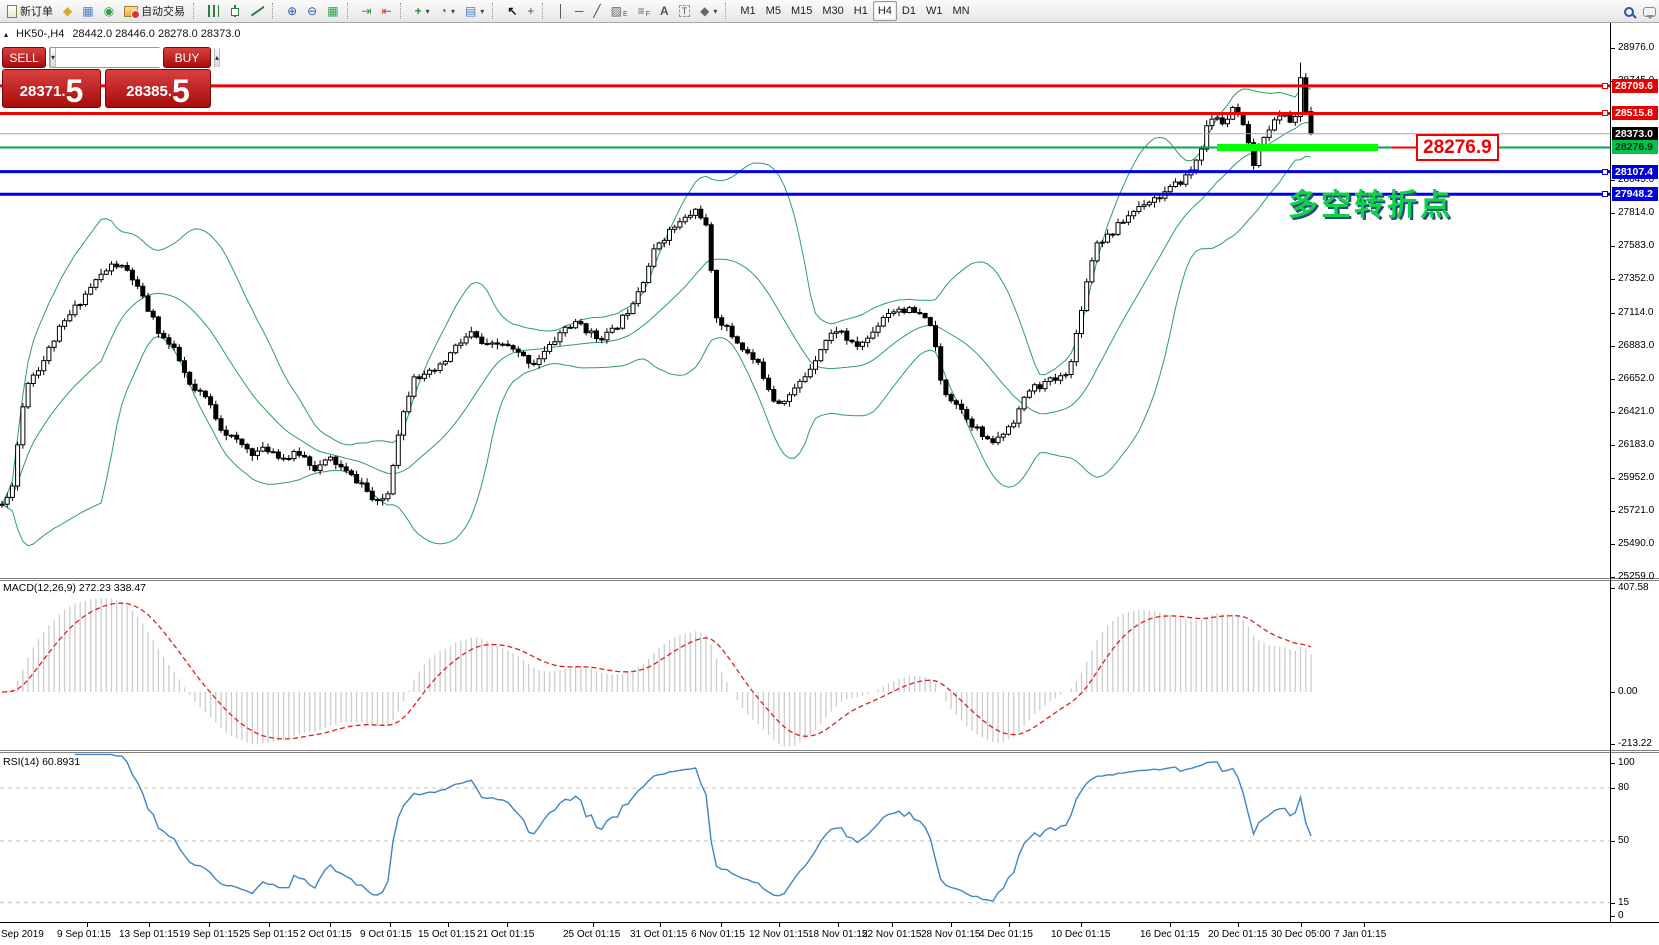  I want to click on templates-button: ▤ ▾, so click(474, 11).